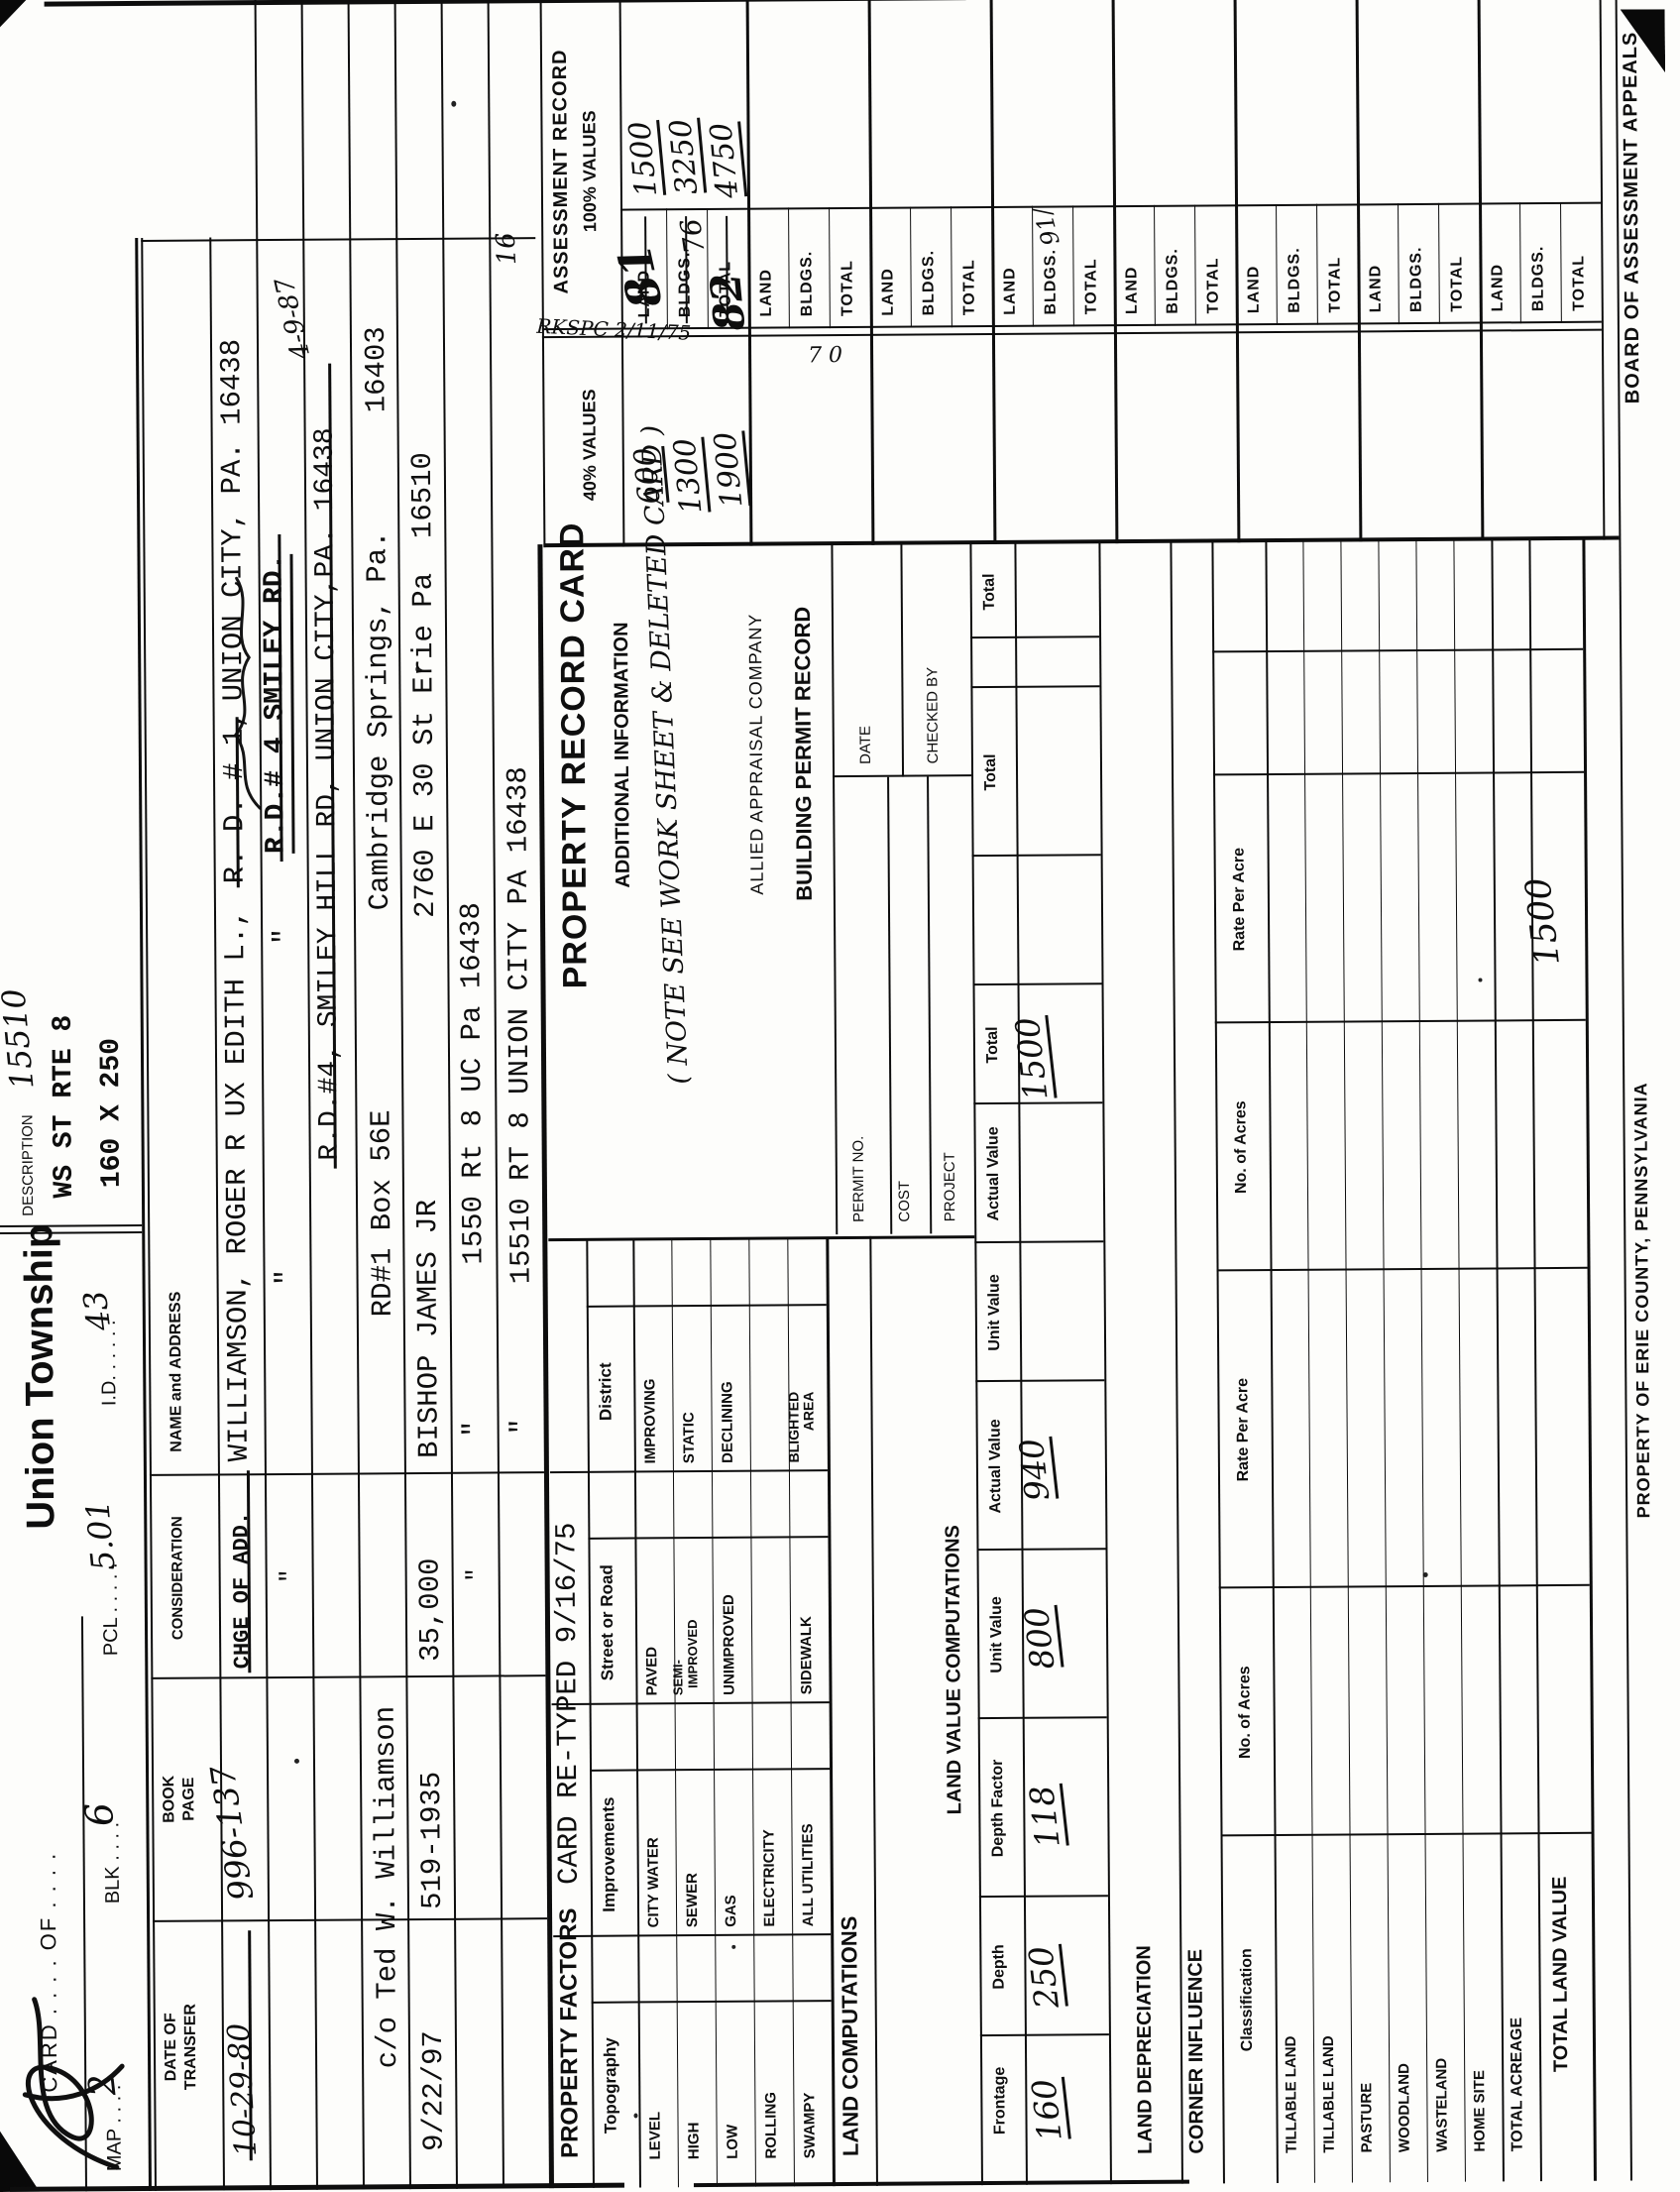 This screenshot has height=2192, width=1680. What do you see at coordinates (1046, 227) in the screenshot?
I see `scribble-91: 91/` at bounding box center [1046, 227].